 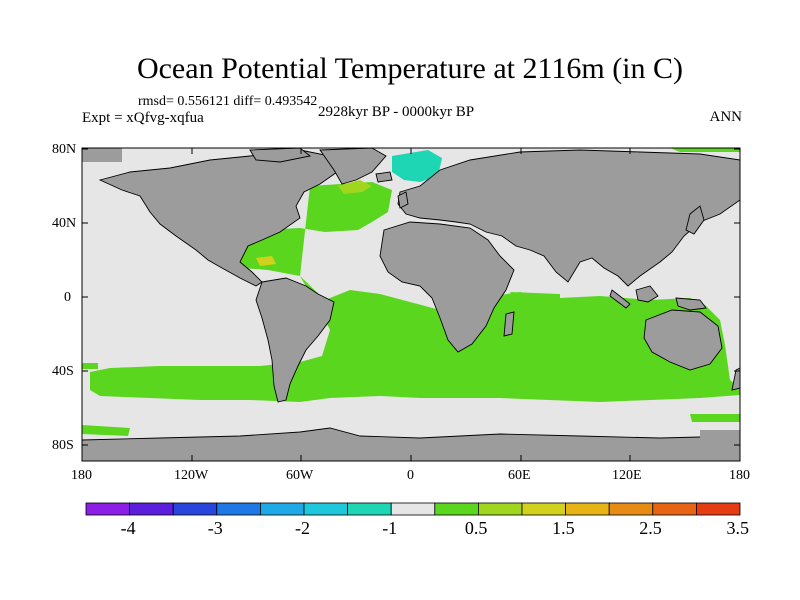 What do you see at coordinates (411, 444) in the screenshot?
I see `land-antarctica` at bounding box center [411, 444].